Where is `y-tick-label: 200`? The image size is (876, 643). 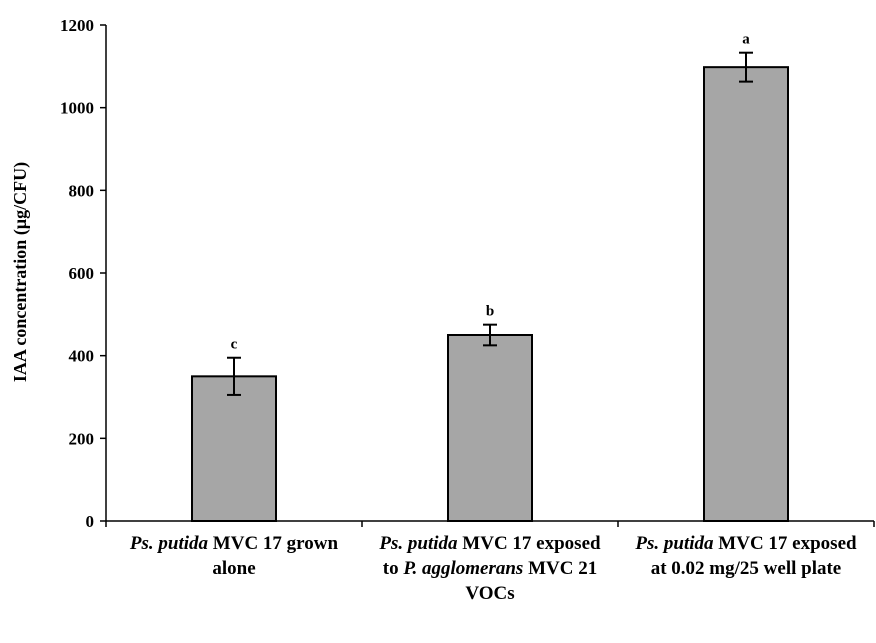 y-tick-label: 200 is located at coordinates (82, 438).